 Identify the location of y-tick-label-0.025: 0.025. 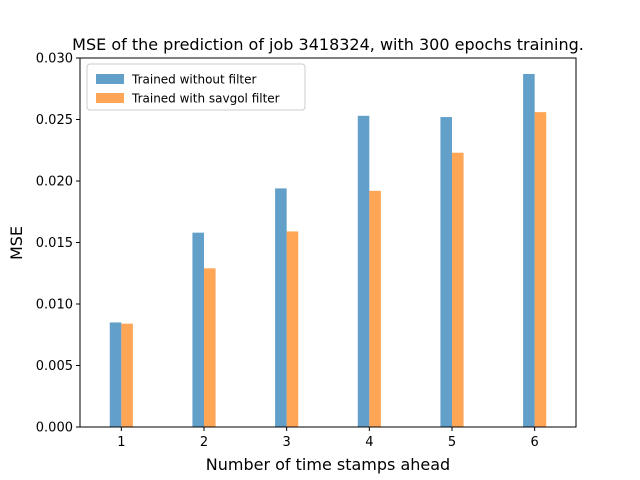
(54, 120).